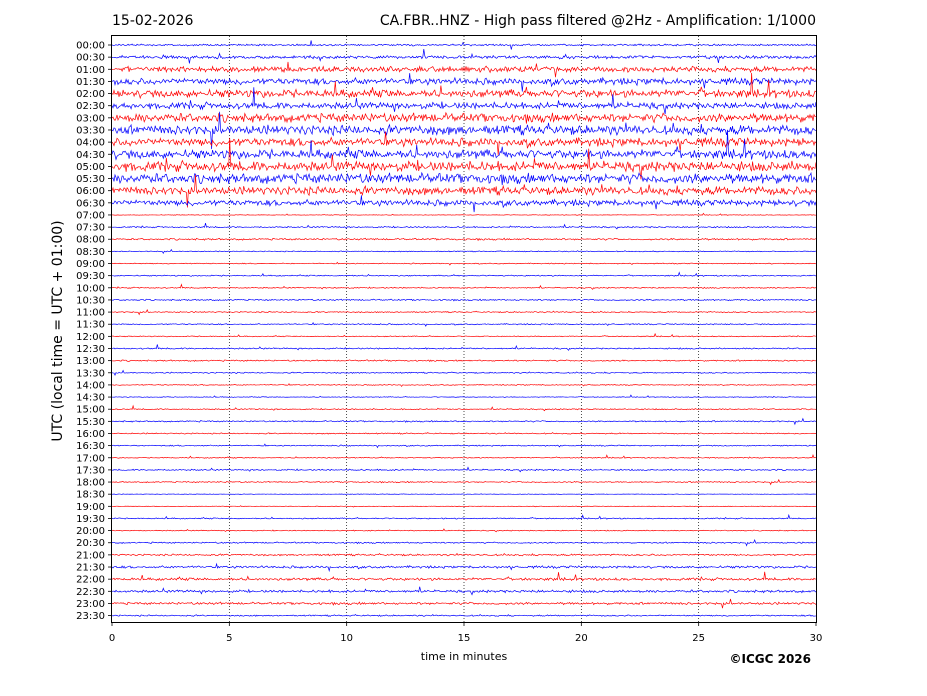 The height and width of the screenshot is (696, 927). I want to click on trace-15:00, so click(464, 408).